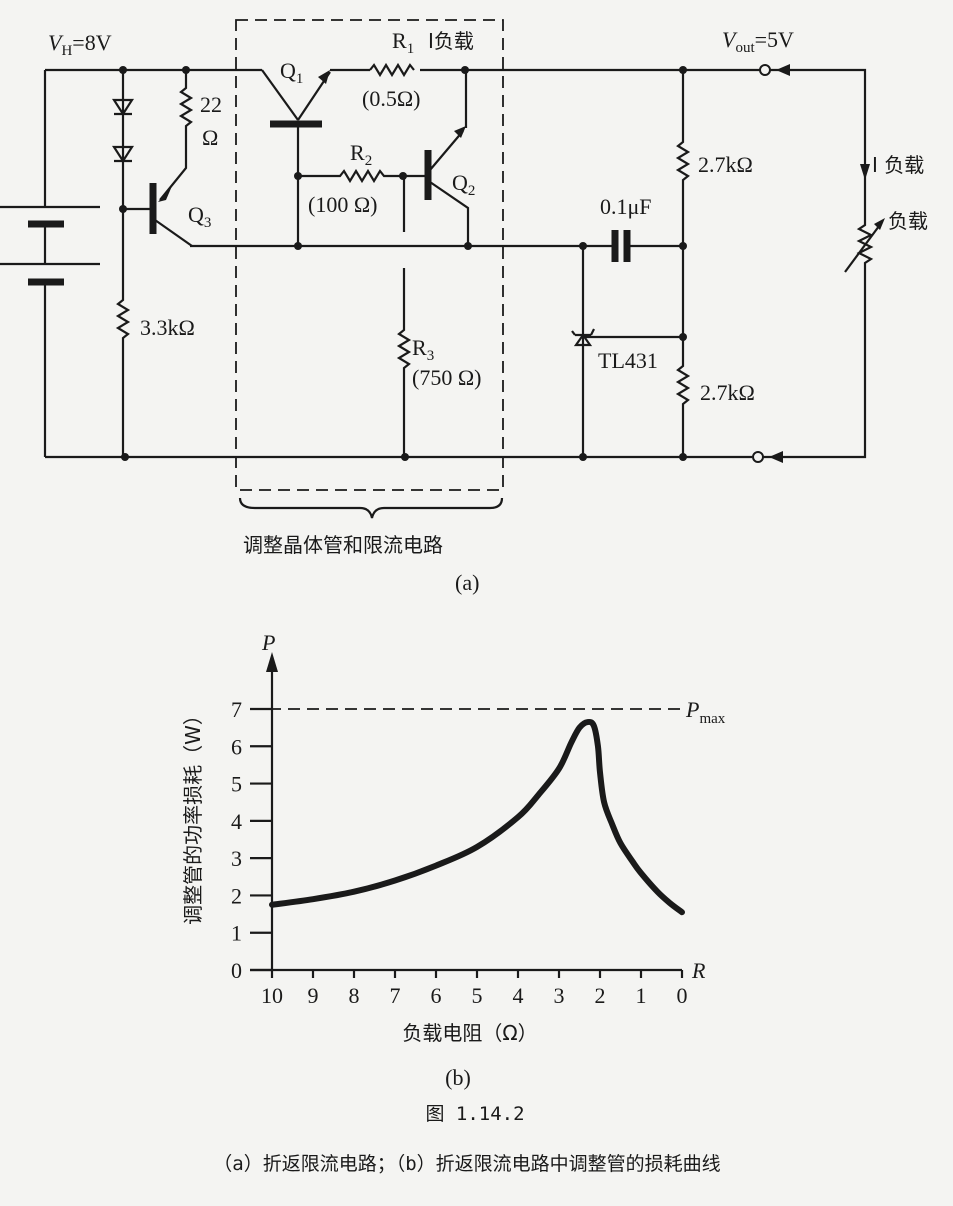 This screenshot has width=953, height=1206. I want to click on r1-label: R1, so click(403, 42).